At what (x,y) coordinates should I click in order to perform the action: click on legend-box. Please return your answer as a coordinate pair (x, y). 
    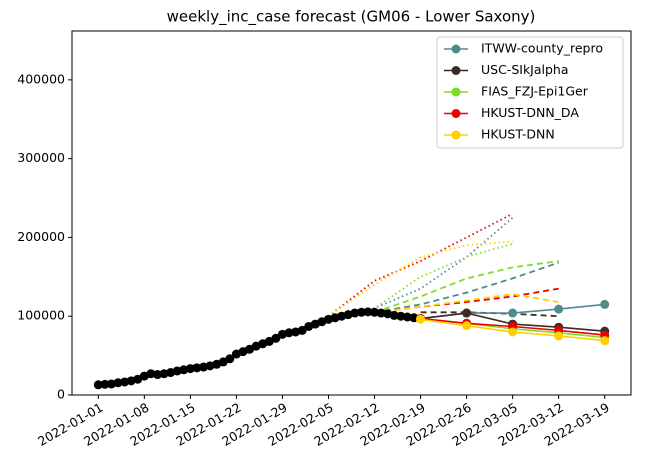
    Looking at the image, I should click on (530, 92).